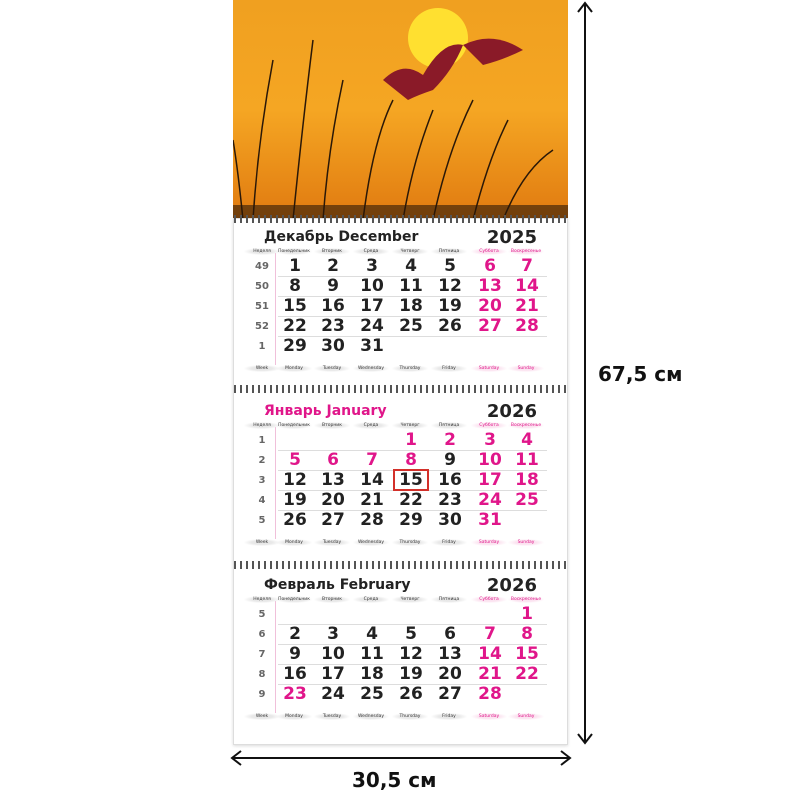 Image resolution: width=800 pixels, height=800 pixels. What do you see at coordinates (490, 286) in the screenshot?
I see `day-cell: 13` at bounding box center [490, 286].